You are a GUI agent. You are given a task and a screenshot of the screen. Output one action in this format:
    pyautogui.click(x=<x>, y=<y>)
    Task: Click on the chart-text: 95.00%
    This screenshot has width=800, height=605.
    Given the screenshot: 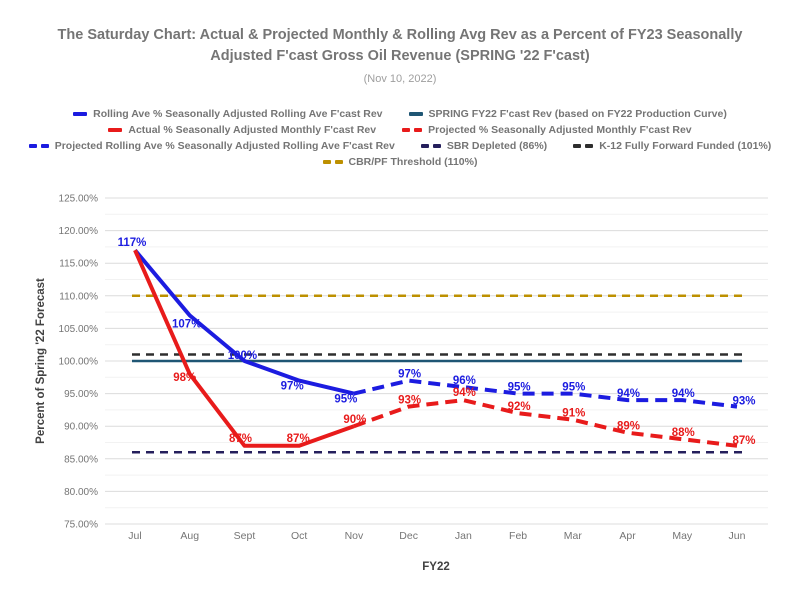 What is the action you would take?
    pyautogui.click(x=81, y=394)
    